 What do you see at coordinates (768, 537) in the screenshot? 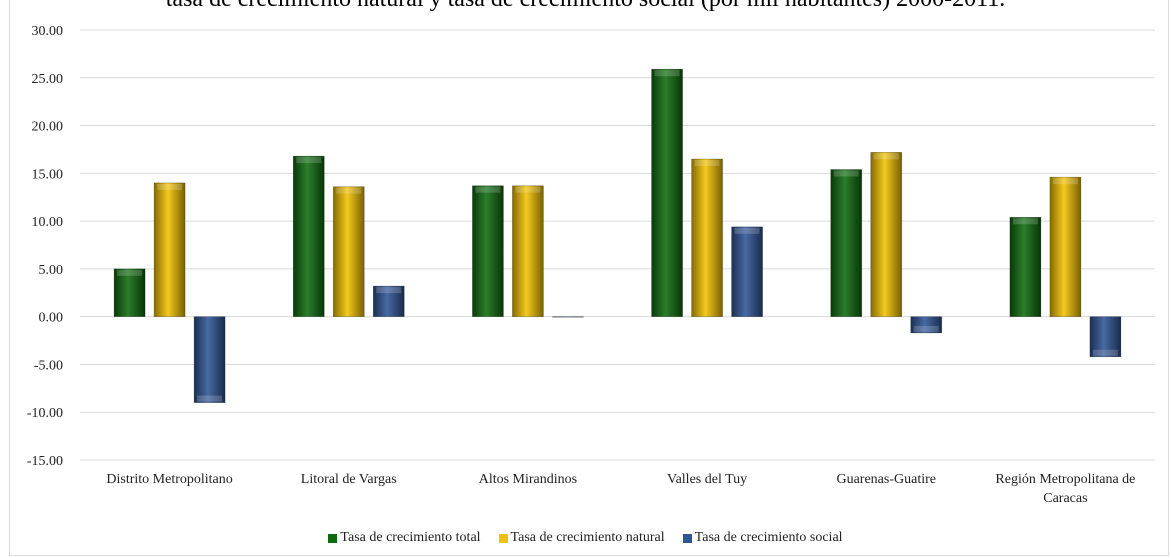
I see `legend-label: Tasa de crecimiento social` at bounding box center [768, 537].